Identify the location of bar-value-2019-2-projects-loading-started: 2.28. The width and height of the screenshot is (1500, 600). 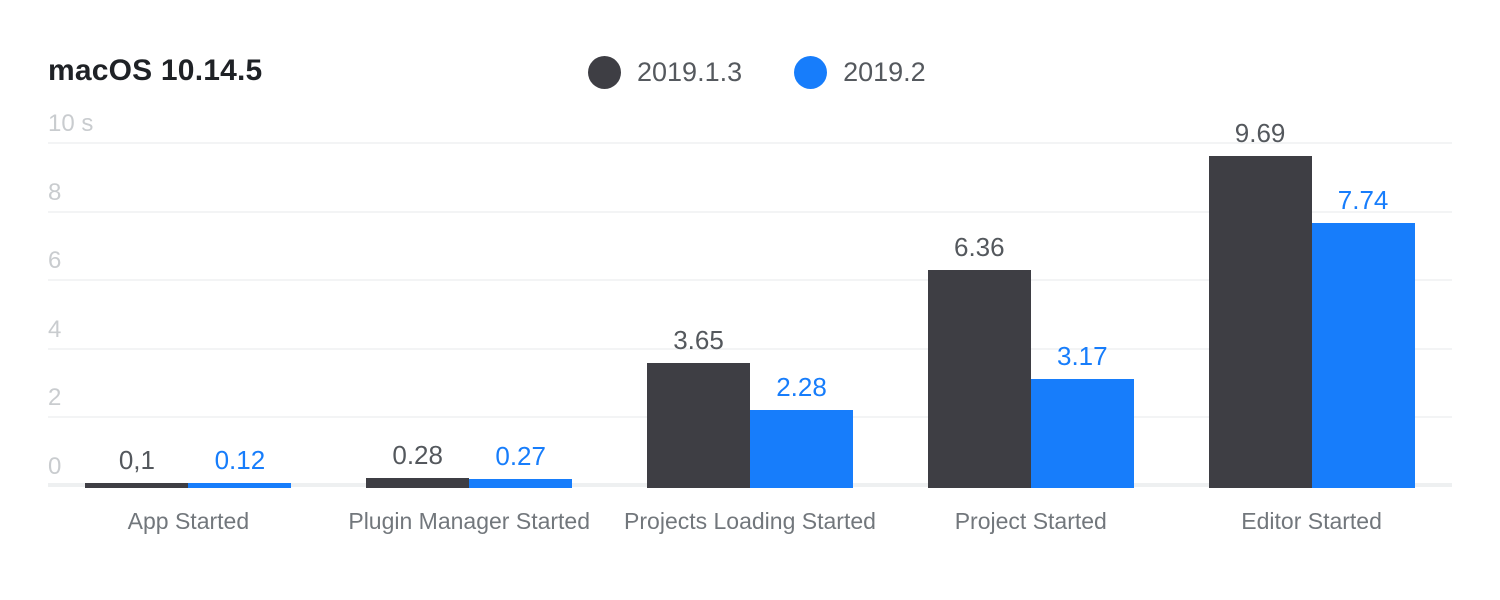
(801, 386).